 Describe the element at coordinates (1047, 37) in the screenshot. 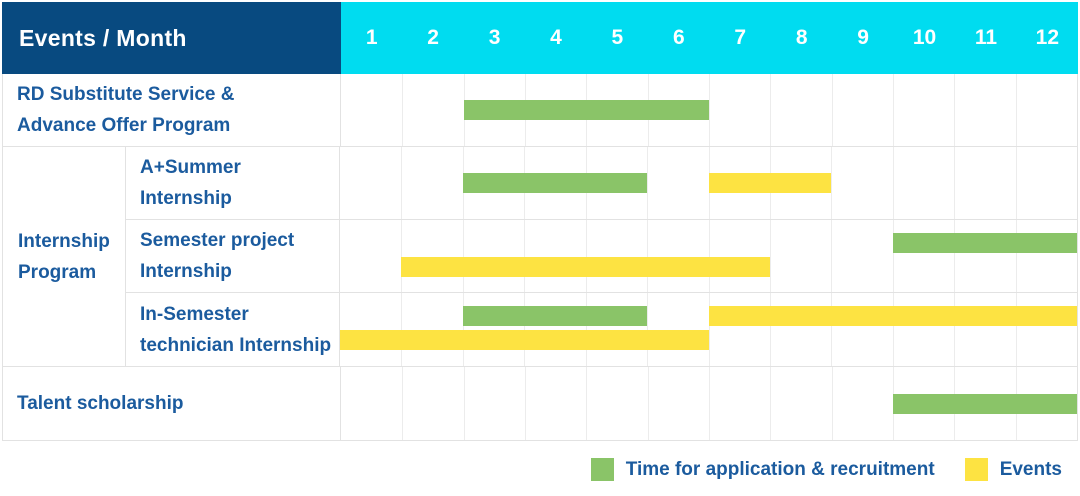

I see `month-header-12: 12` at that location.